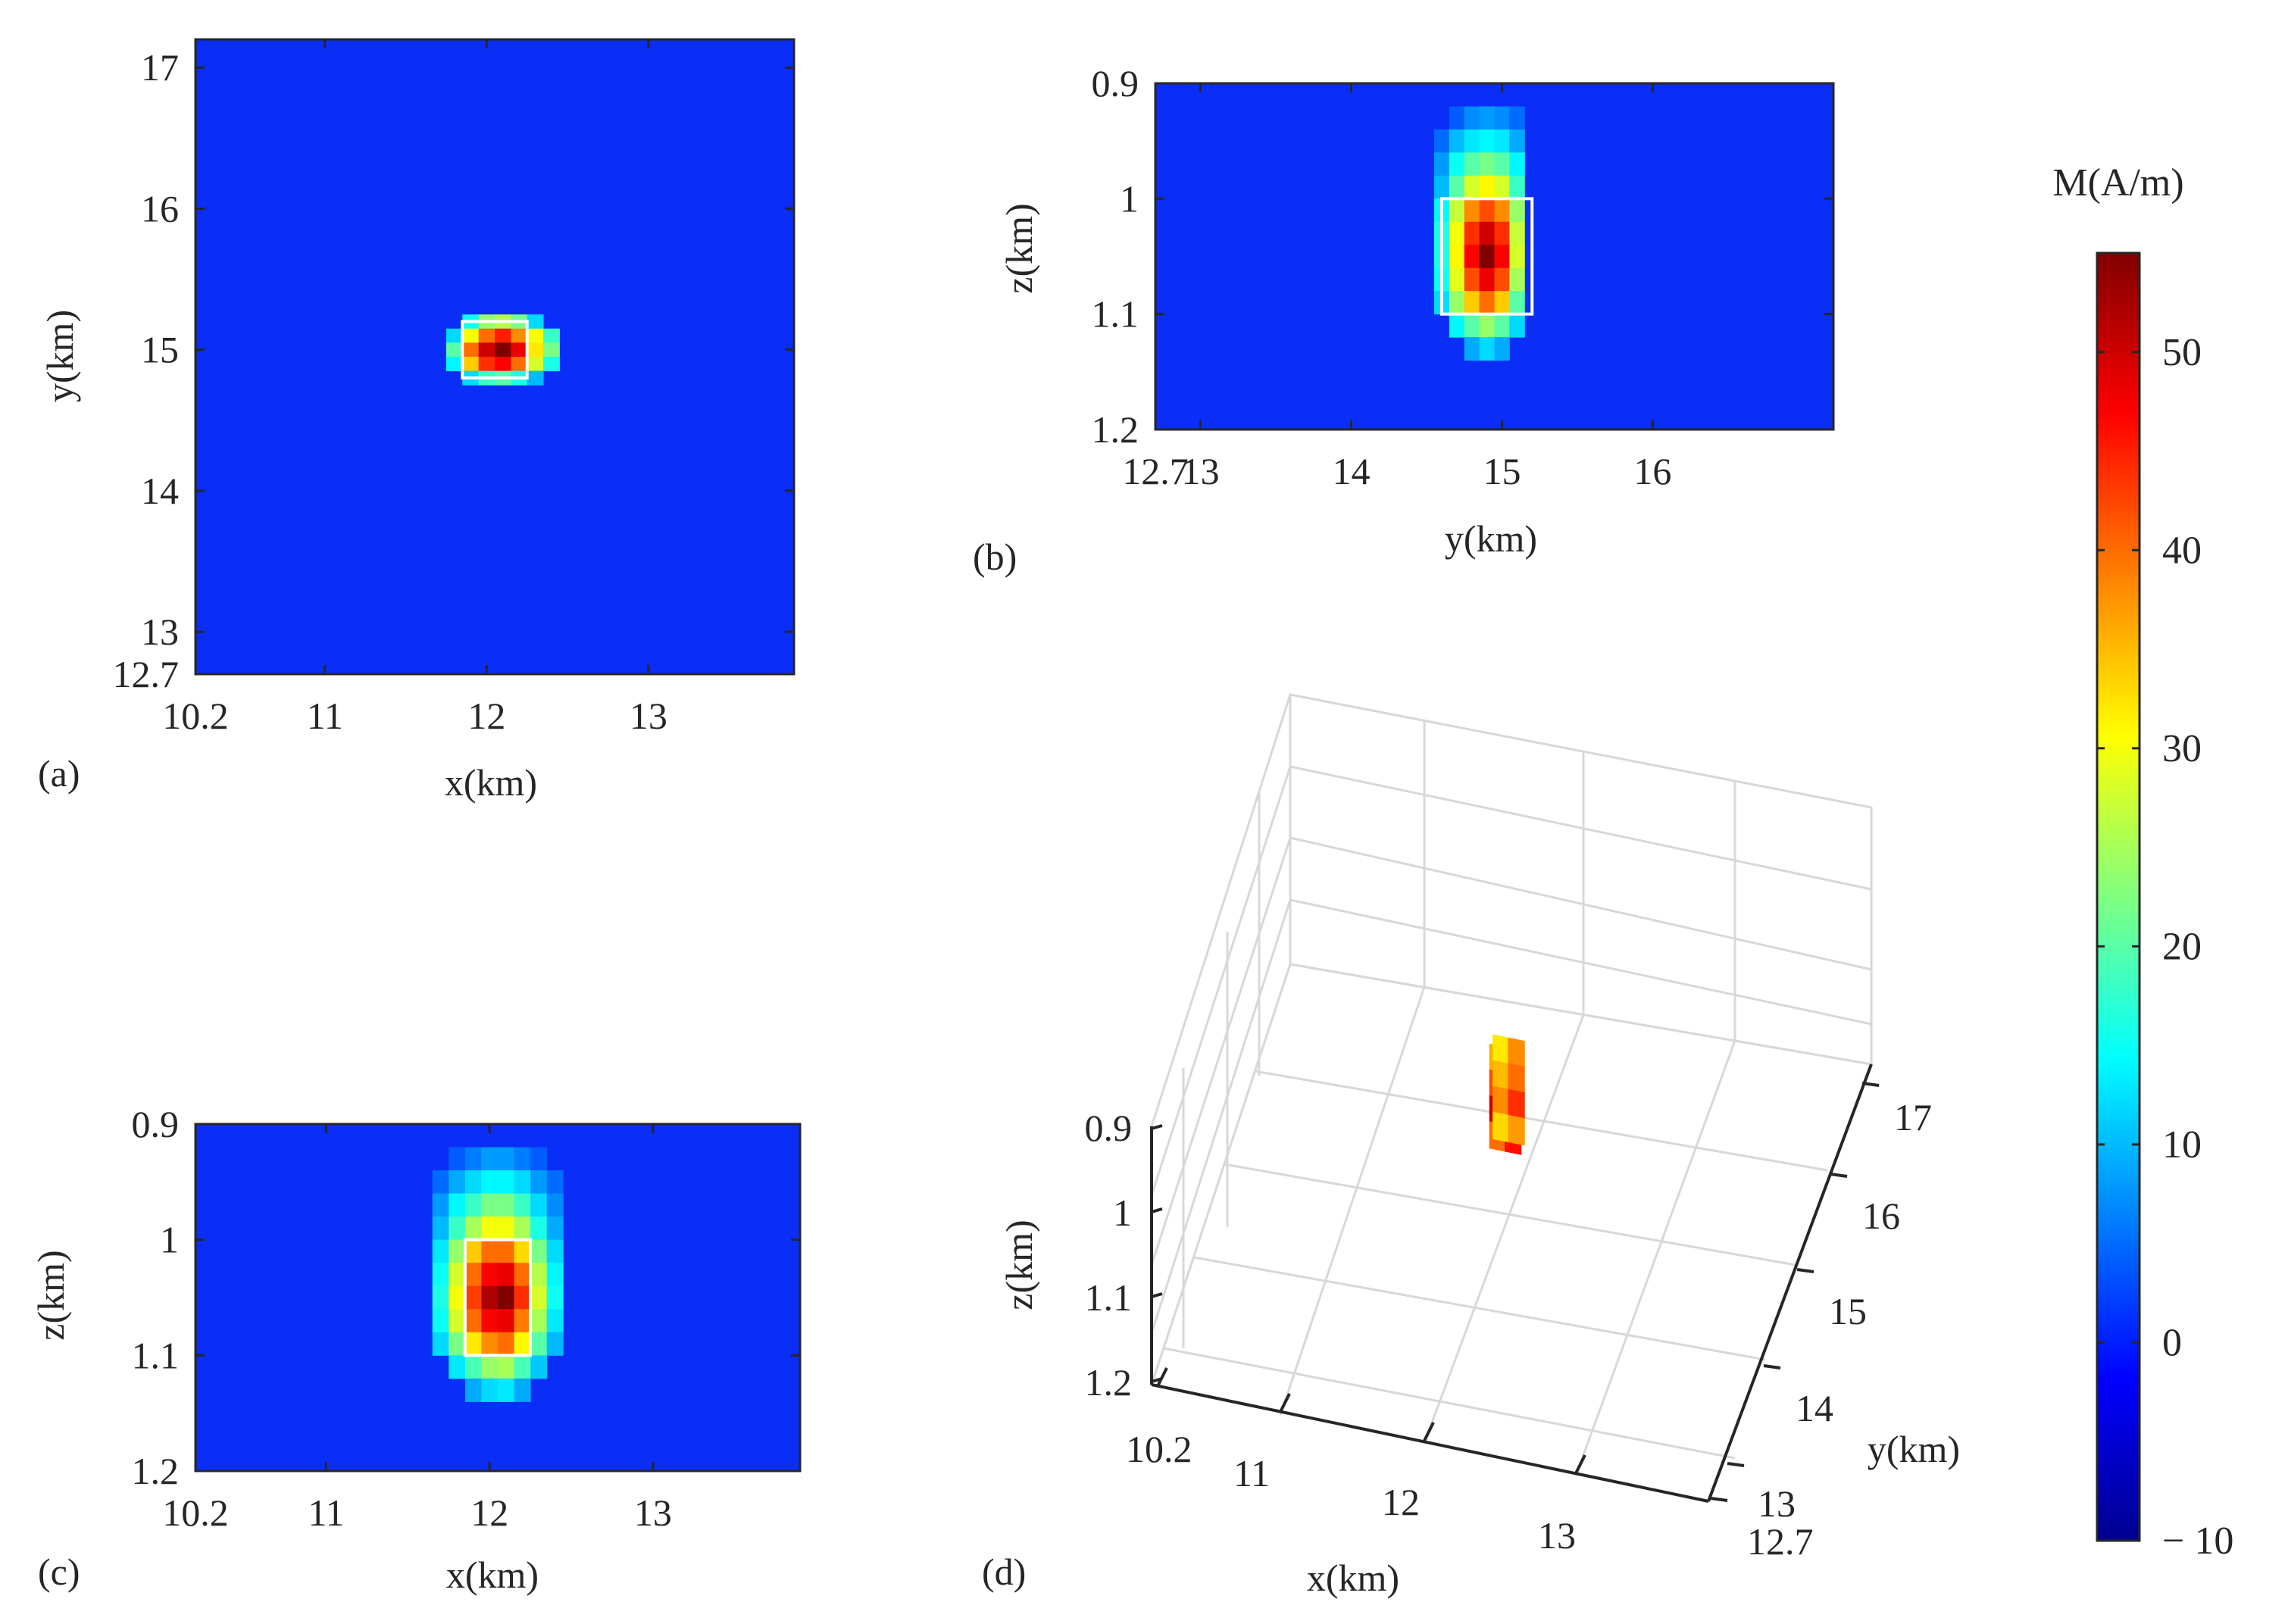  What do you see at coordinates (59, 1572) in the screenshot?
I see `panel-c-label: (c)` at bounding box center [59, 1572].